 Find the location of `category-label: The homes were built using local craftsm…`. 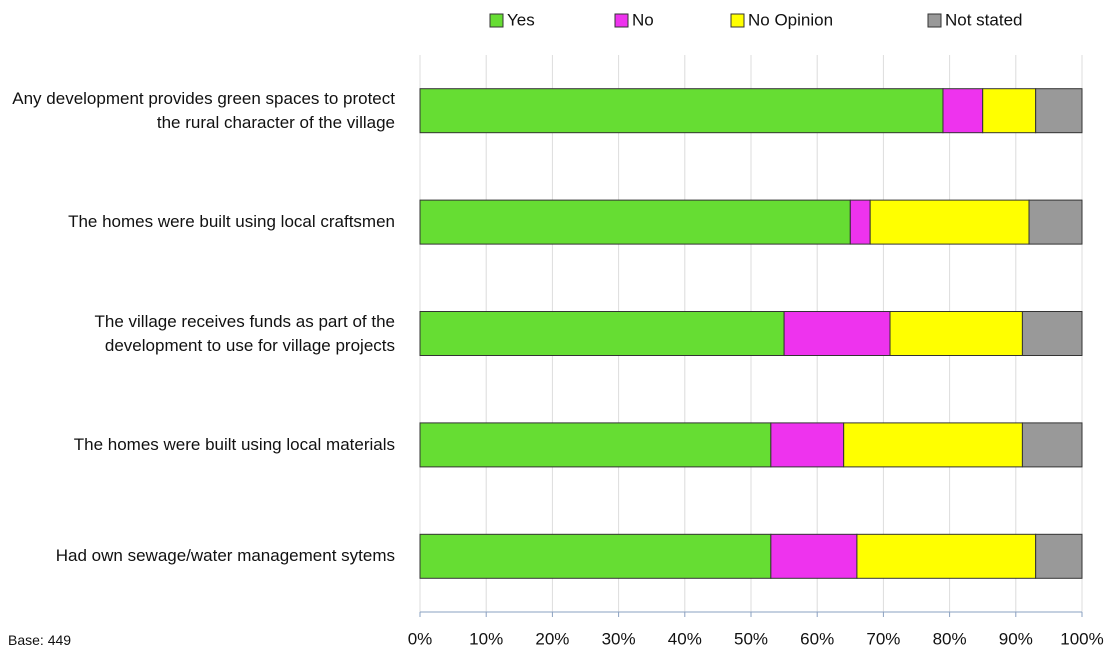

category-label: The homes were built using local craftsm… is located at coordinates (231, 222).